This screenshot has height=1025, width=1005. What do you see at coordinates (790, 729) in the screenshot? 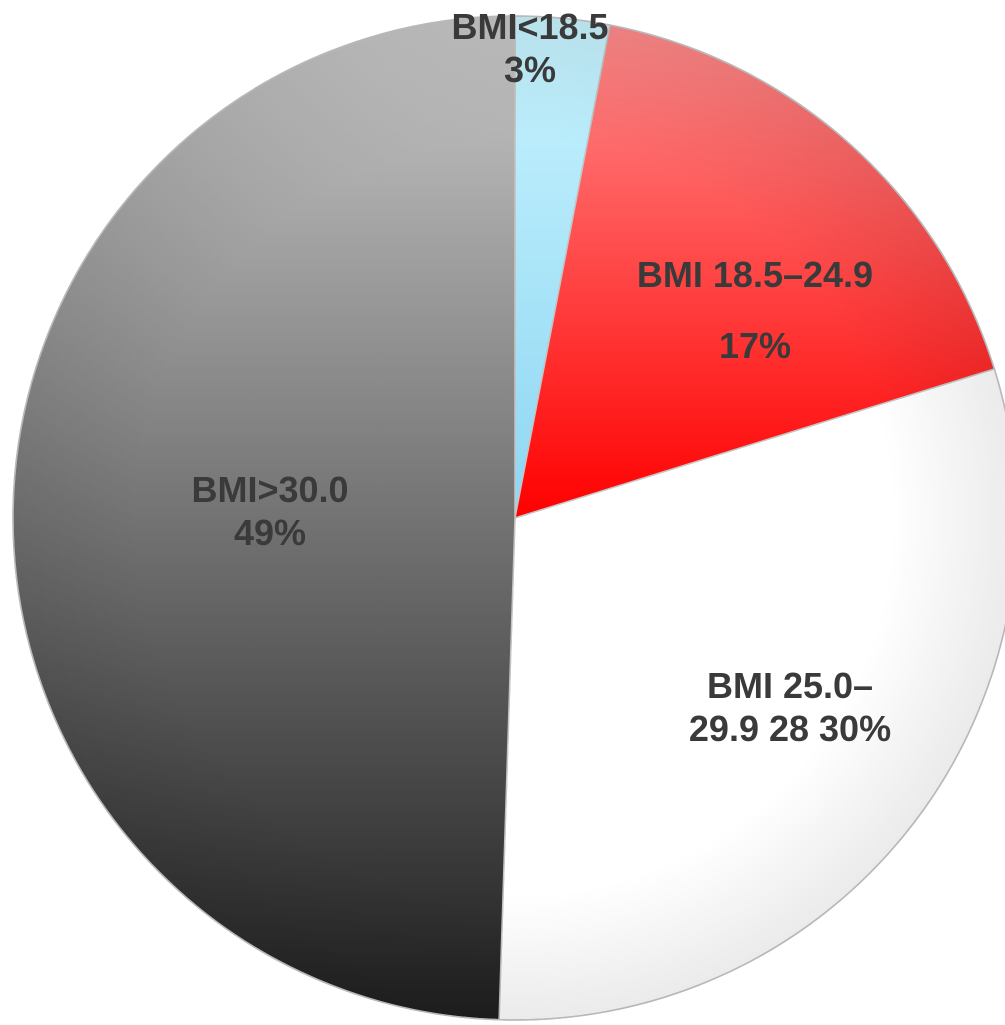
I see `slice-label-overweight-line2: 29.9 28 30%` at bounding box center [790, 729].